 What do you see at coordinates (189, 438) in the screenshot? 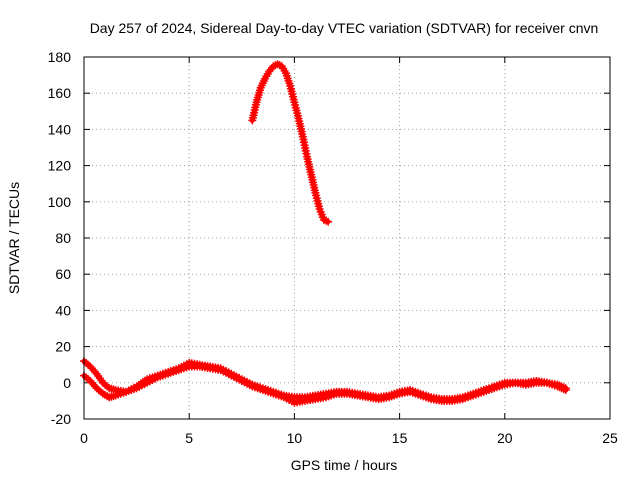
I see `x-tick-label: 5` at bounding box center [189, 438].